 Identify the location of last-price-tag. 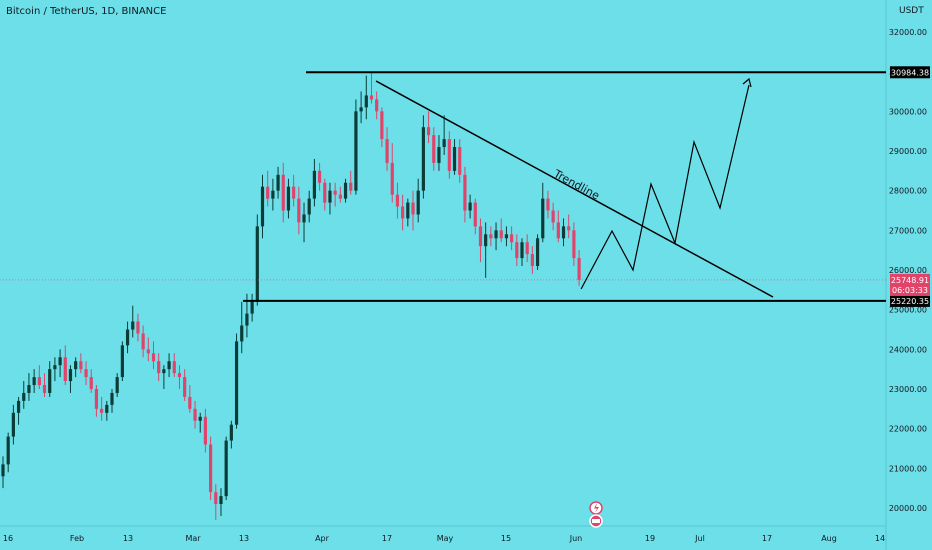
(910, 284).